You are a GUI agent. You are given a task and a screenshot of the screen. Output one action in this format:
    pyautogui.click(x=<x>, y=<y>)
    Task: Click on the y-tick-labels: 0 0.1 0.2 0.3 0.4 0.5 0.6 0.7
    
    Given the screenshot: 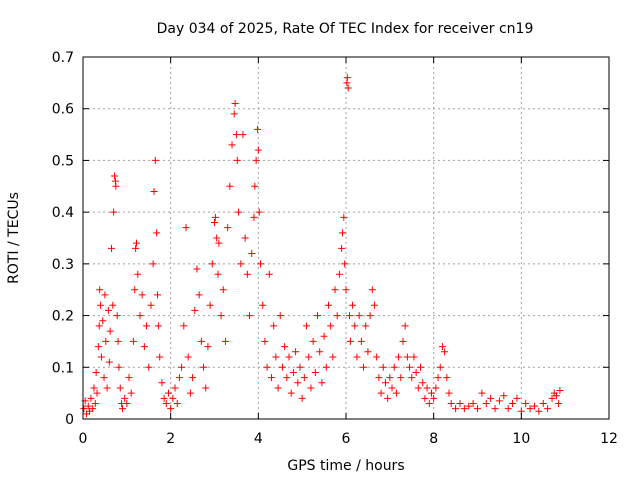 What is the action you would take?
    pyautogui.click(x=63, y=239)
    